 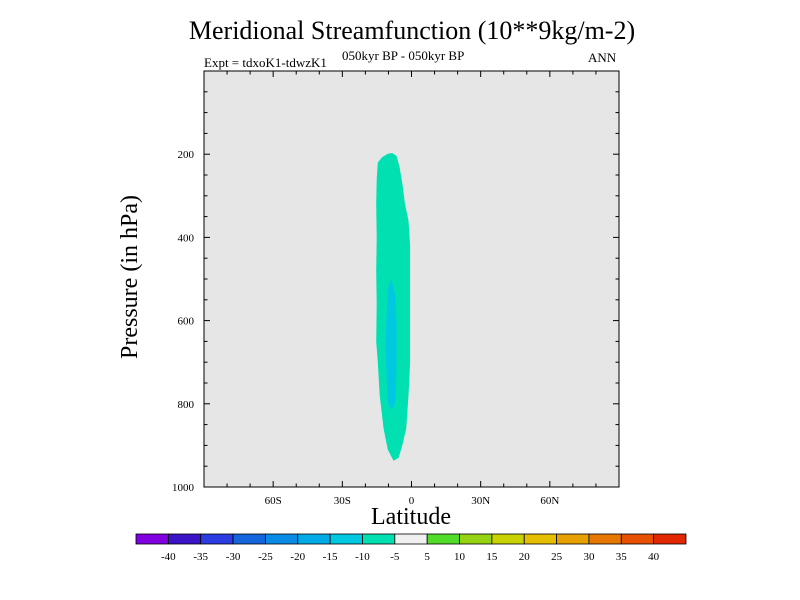 What do you see at coordinates (411, 517) in the screenshot?
I see `x-axis-title: Latitude` at bounding box center [411, 517].